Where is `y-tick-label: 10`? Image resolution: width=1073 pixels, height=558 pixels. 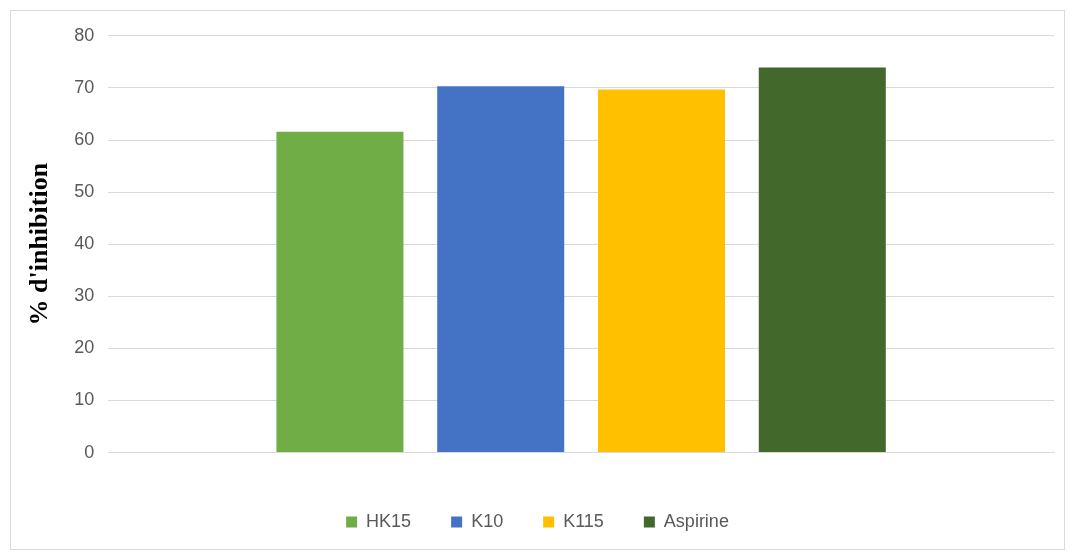
y-tick-label: 10 is located at coordinates (84, 399).